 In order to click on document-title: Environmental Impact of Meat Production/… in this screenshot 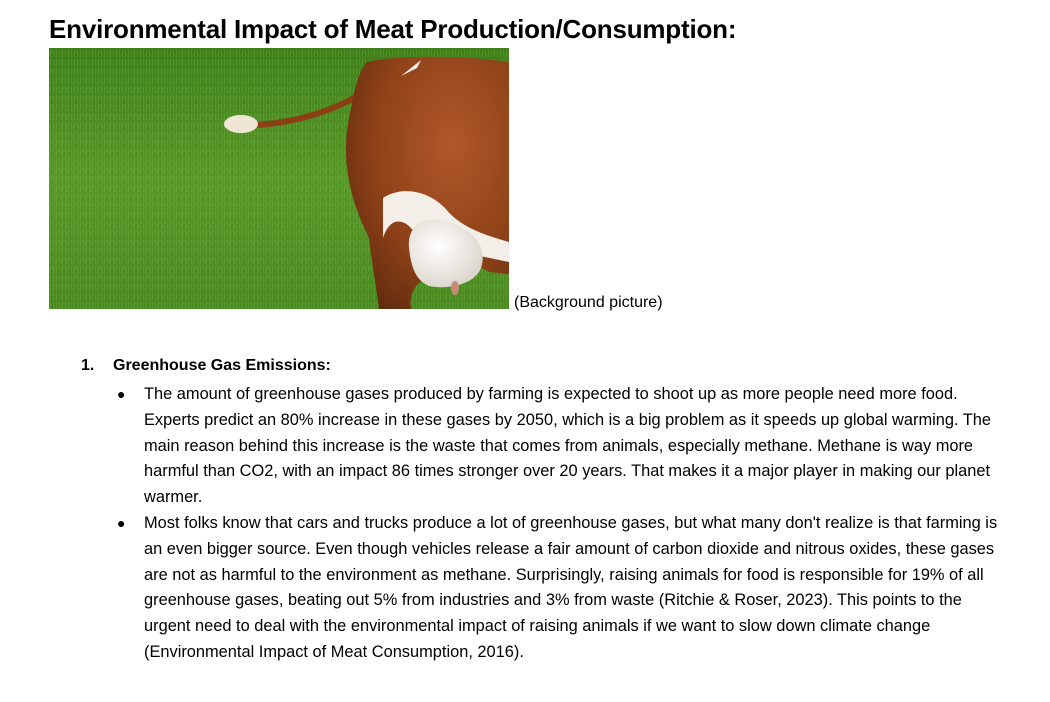, I will do `click(393, 29)`.